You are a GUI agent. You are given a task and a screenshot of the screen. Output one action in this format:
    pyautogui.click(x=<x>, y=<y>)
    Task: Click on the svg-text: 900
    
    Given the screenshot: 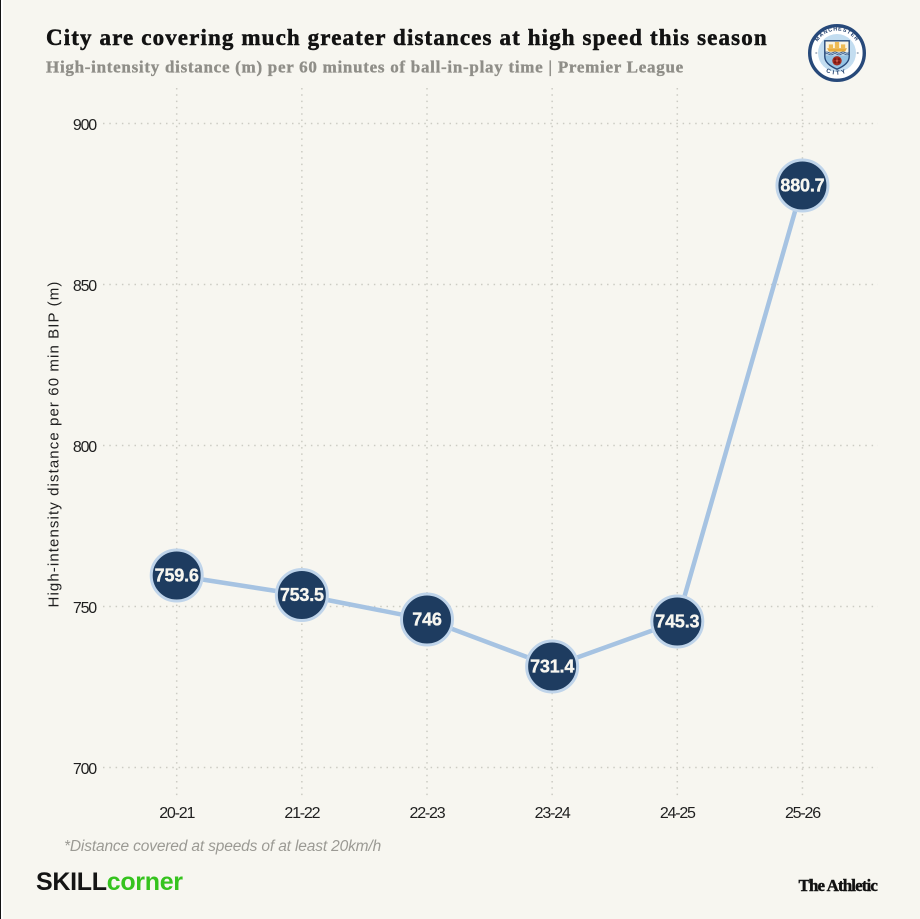 What is the action you would take?
    pyautogui.click(x=85, y=125)
    